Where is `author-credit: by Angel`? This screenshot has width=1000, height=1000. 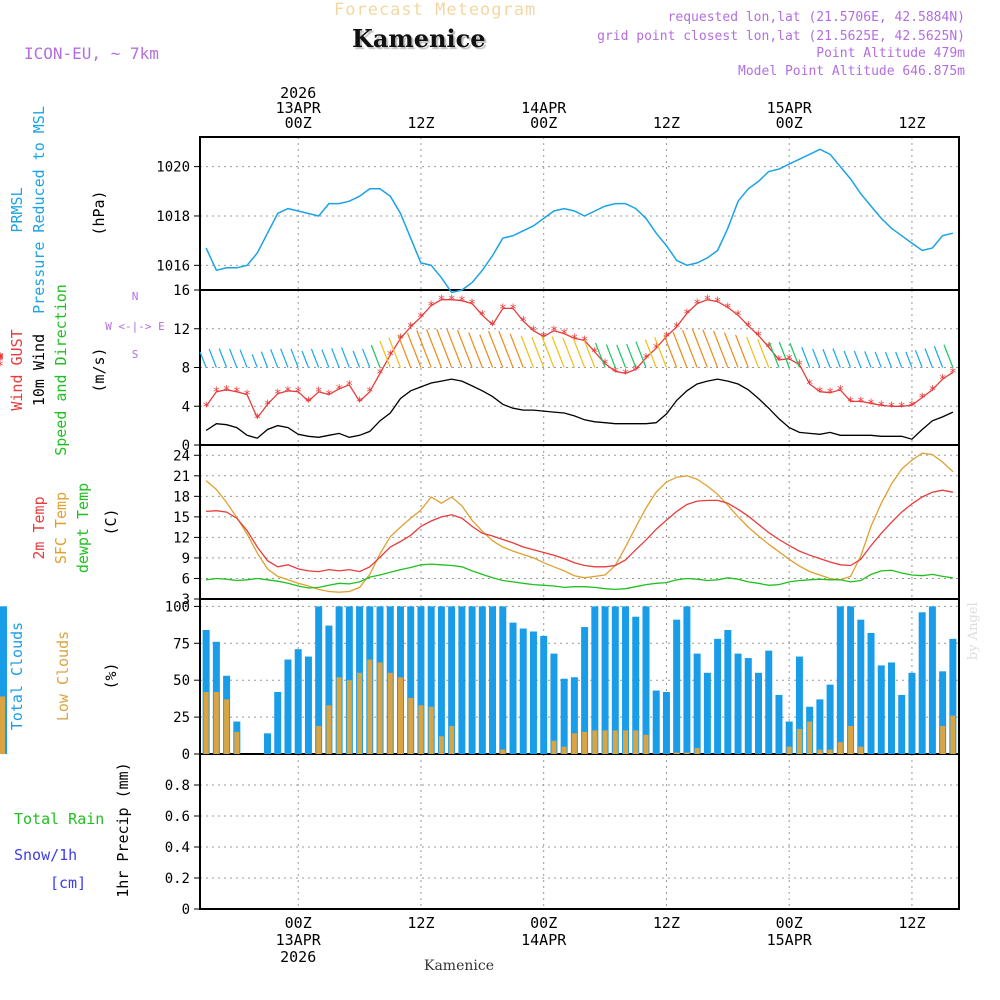 author-credit: by Angel is located at coordinates (973, 631).